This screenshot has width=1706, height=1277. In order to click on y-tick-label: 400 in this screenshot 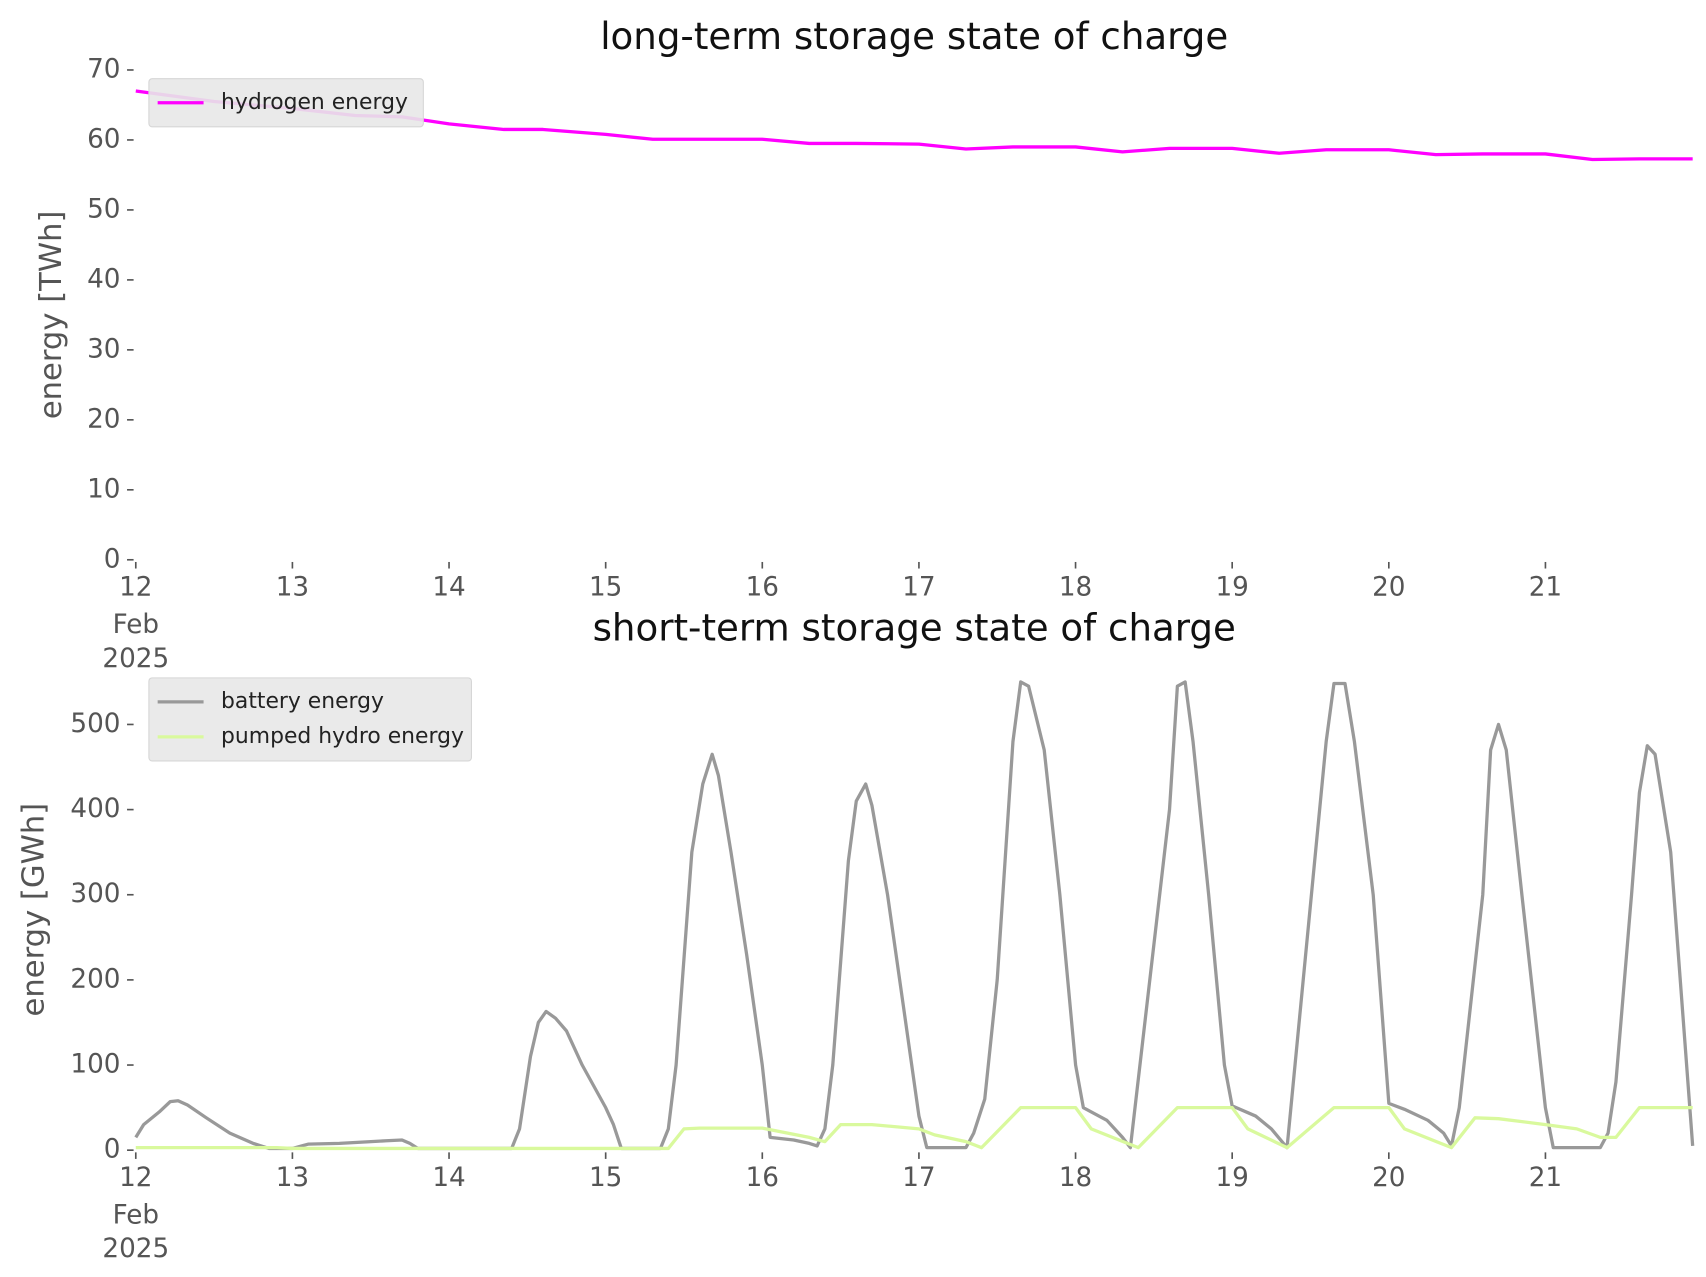, I will do `click(95, 809)`.